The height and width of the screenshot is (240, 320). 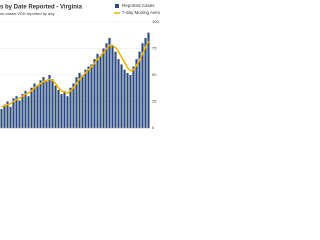 I want to click on chart-subtitle: ne cases VDH reported by day, so click(x=27, y=13).